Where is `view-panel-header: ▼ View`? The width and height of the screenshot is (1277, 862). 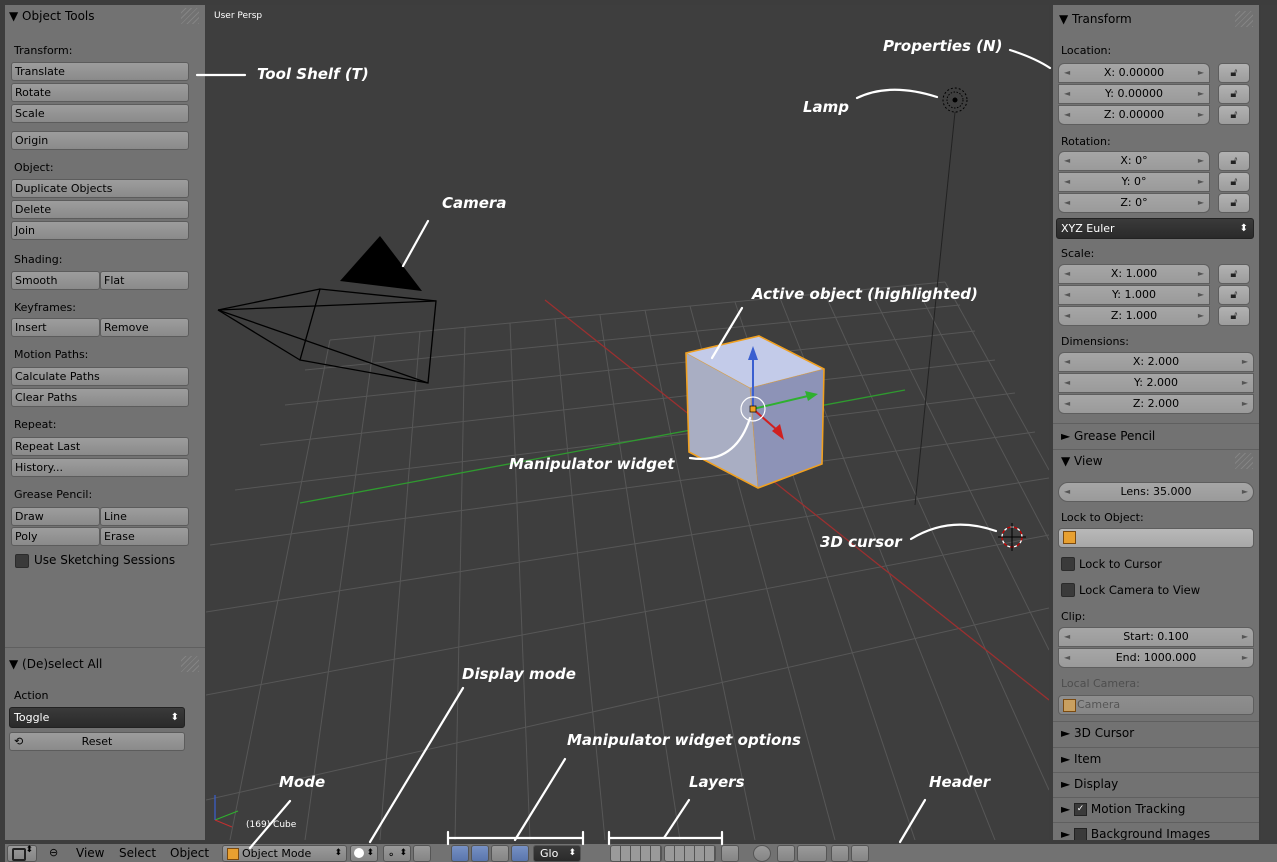
view-panel-header: ▼ View is located at coordinates (1082, 461).